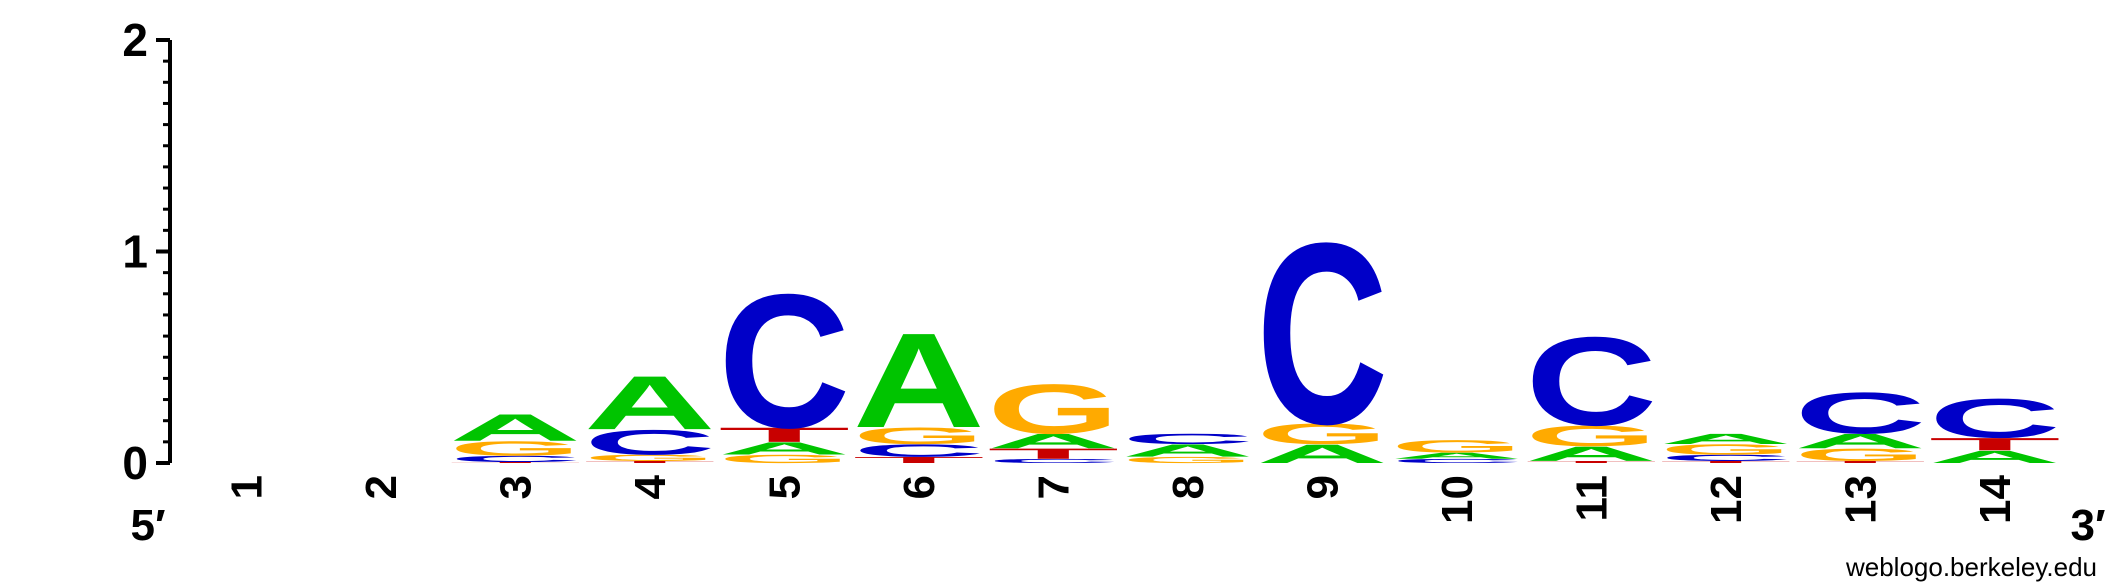  I want to click on x-tick-label: 14, so click(1995, 498).